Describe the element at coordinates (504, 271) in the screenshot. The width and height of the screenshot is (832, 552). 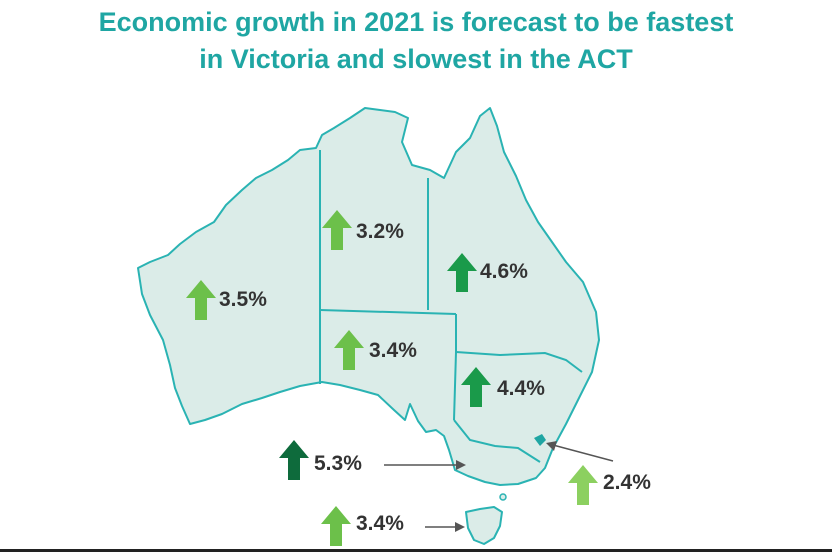
I see `qld-growth-value: 4.6%` at that location.